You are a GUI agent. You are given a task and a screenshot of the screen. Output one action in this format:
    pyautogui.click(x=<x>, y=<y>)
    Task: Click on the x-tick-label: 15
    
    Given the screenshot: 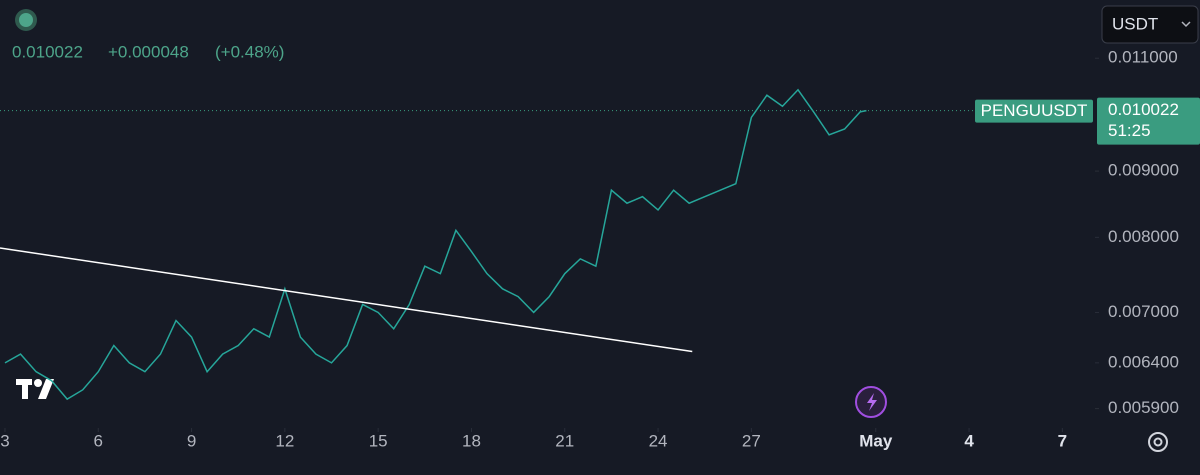 What is the action you would take?
    pyautogui.click(x=378, y=440)
    